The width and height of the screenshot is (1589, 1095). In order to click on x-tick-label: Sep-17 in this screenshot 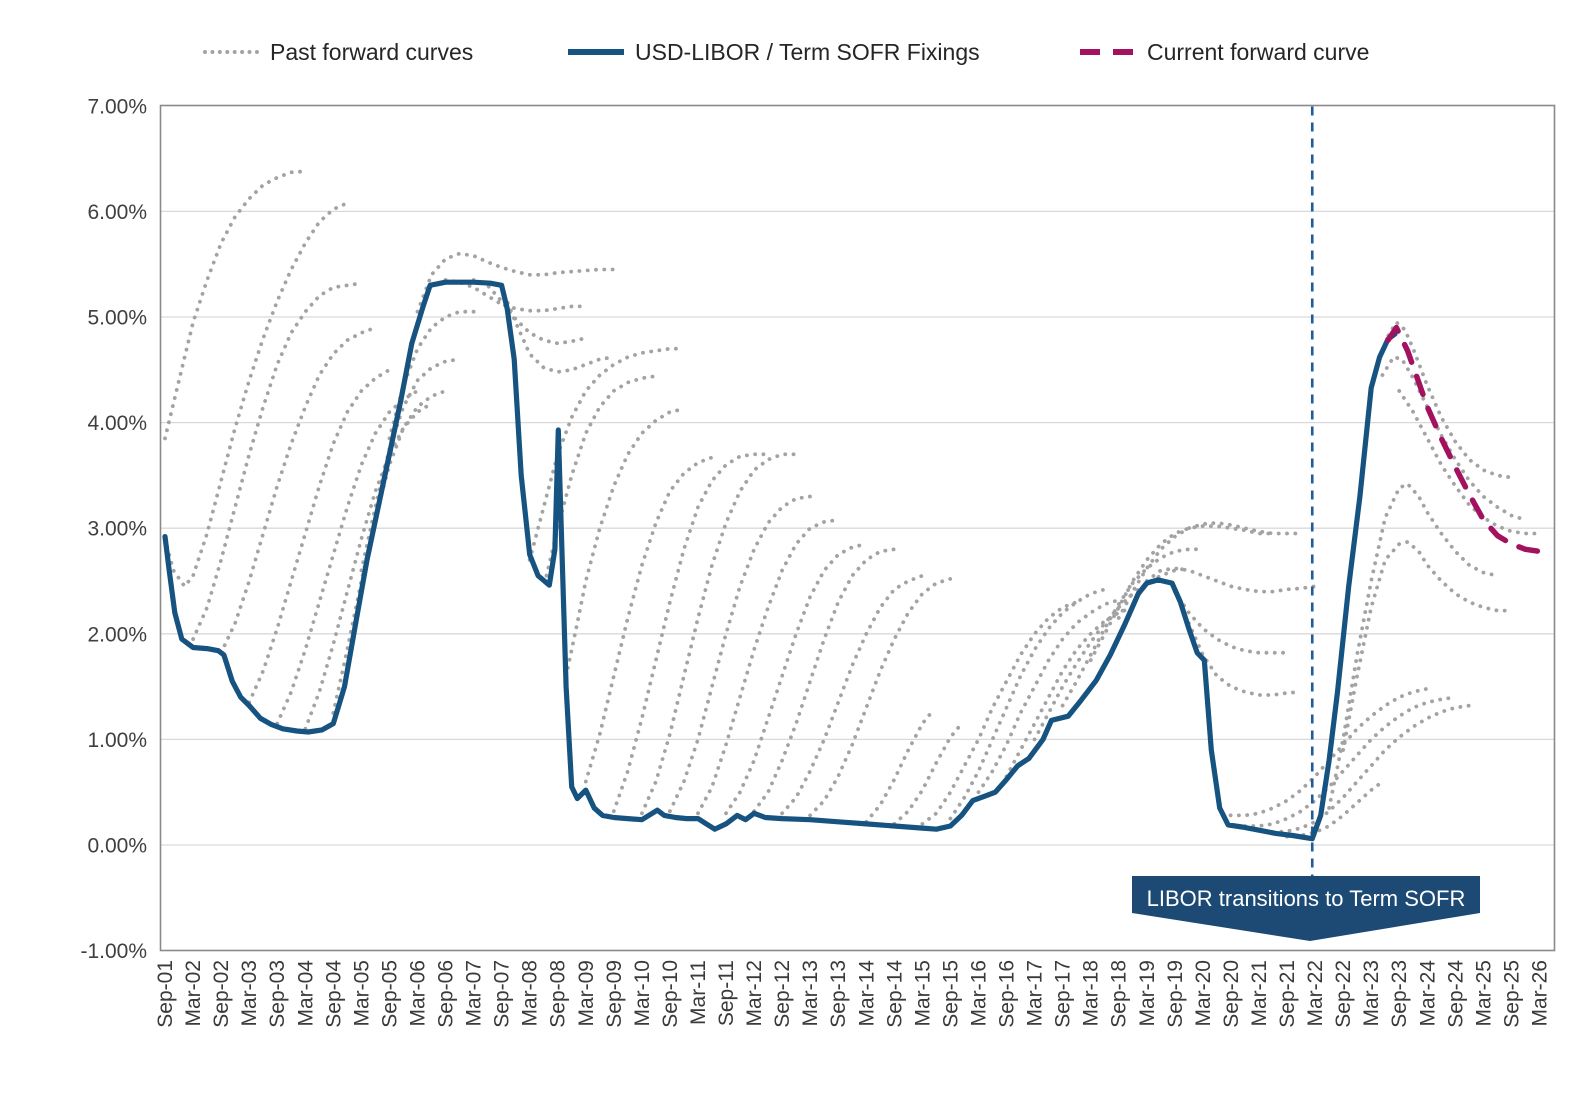, I will do `click(1063, 994)`.